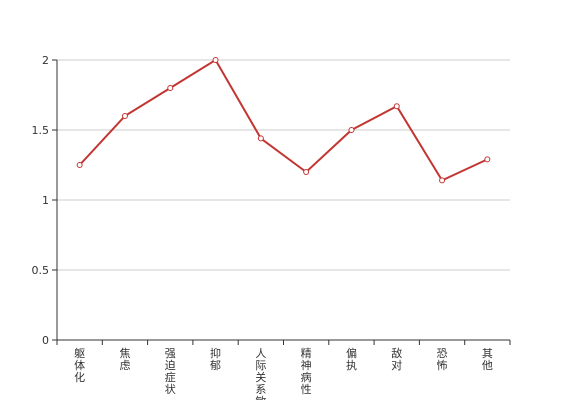  Describe the element at coordinates (45, 200) in the screenshot. I see `y-tick-label: 1` at that location.